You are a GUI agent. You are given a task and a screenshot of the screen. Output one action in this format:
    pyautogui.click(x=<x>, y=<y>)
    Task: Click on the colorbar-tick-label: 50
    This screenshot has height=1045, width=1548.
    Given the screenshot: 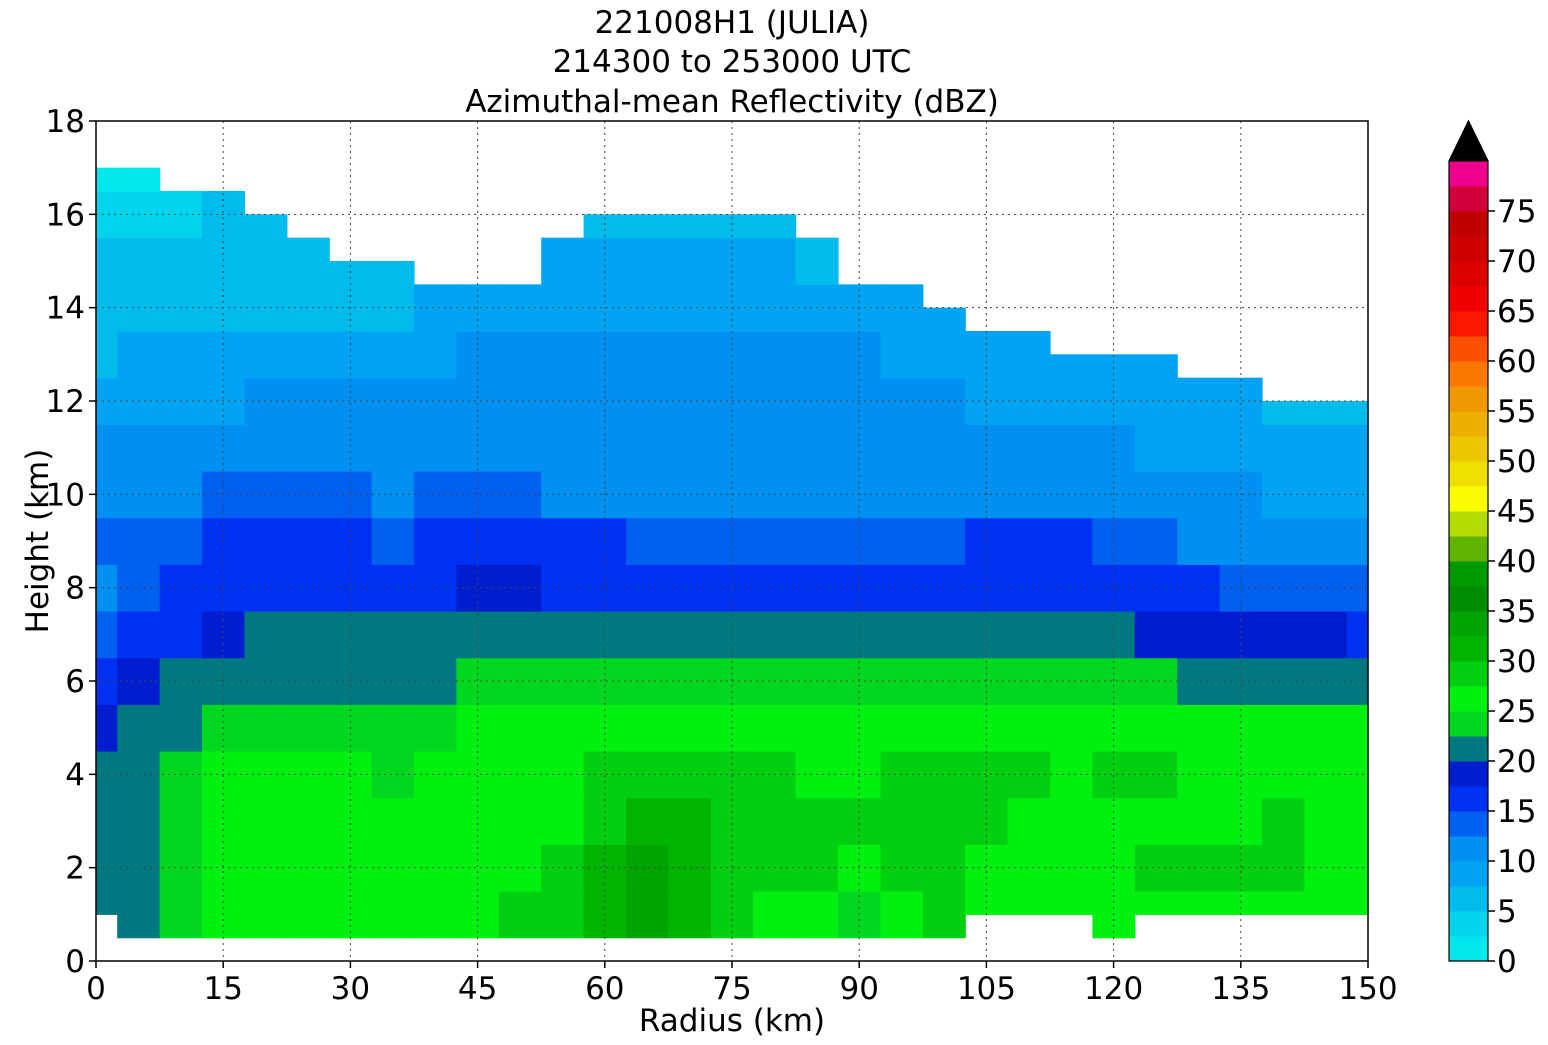 What is the action you would take?
    pyautogui.click(x=1516, y=462)
    